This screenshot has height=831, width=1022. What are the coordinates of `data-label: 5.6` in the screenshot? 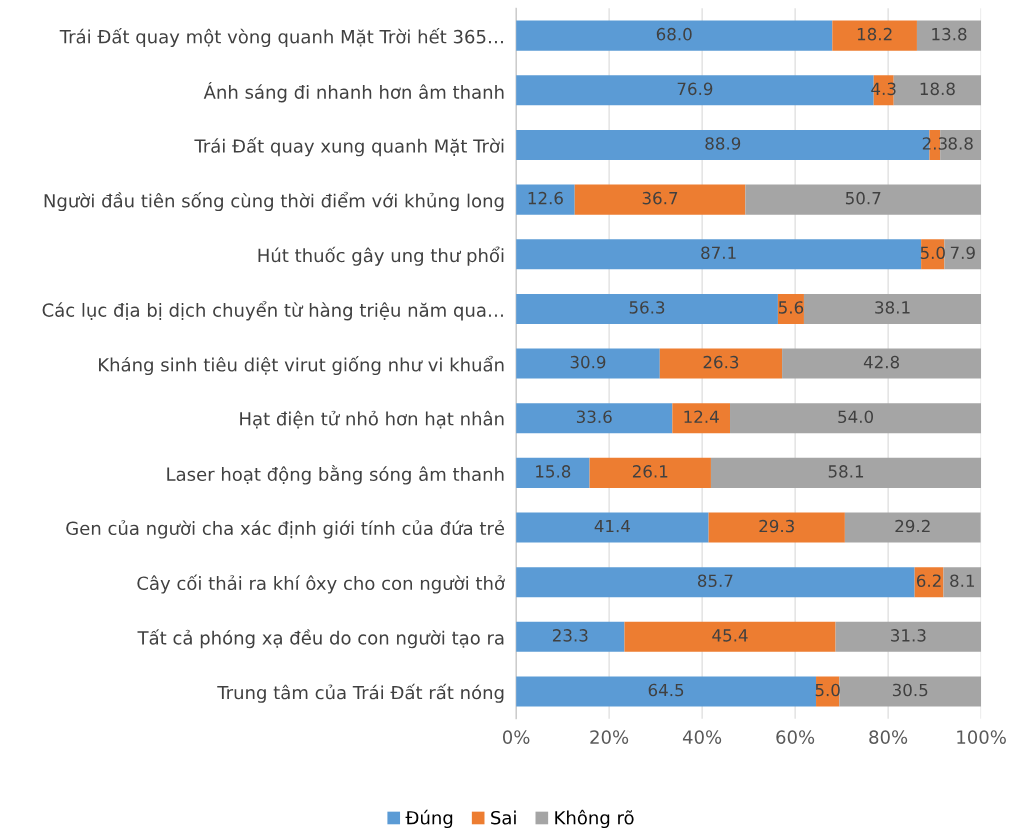 It's located at (791, 307).